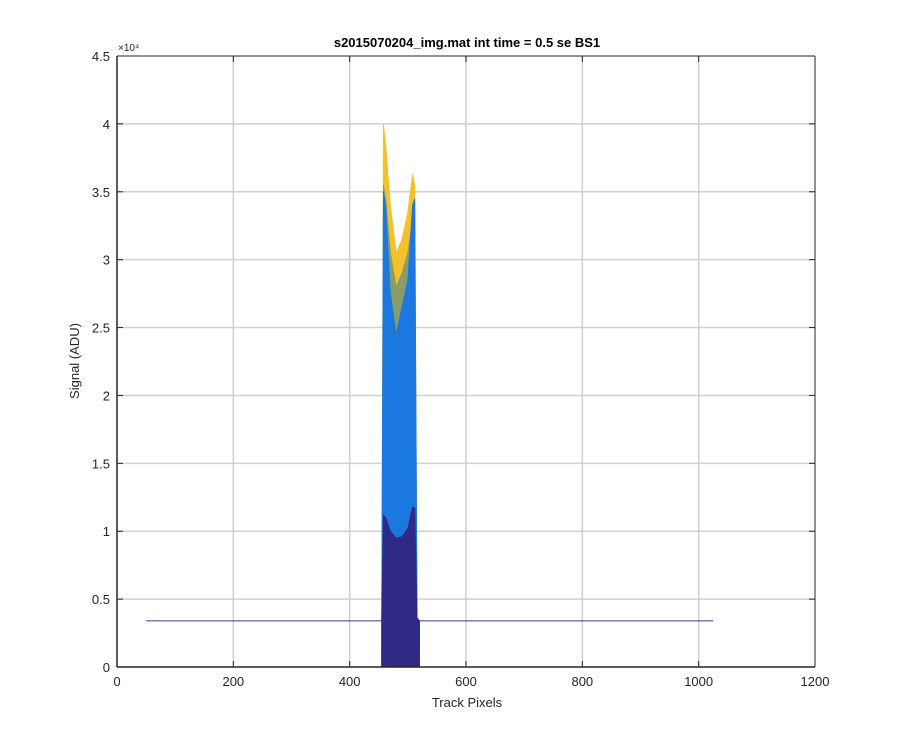  Describe the element at coordinates (815, 681) in the screenshot. I see `x-tick-label: 1200` at that location.